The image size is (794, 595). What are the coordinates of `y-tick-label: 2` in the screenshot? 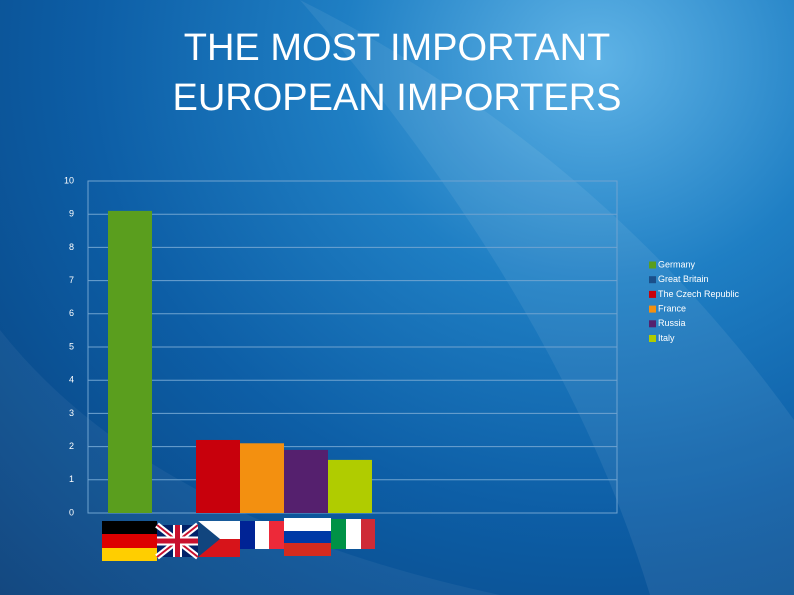 It's located at (71, 446).